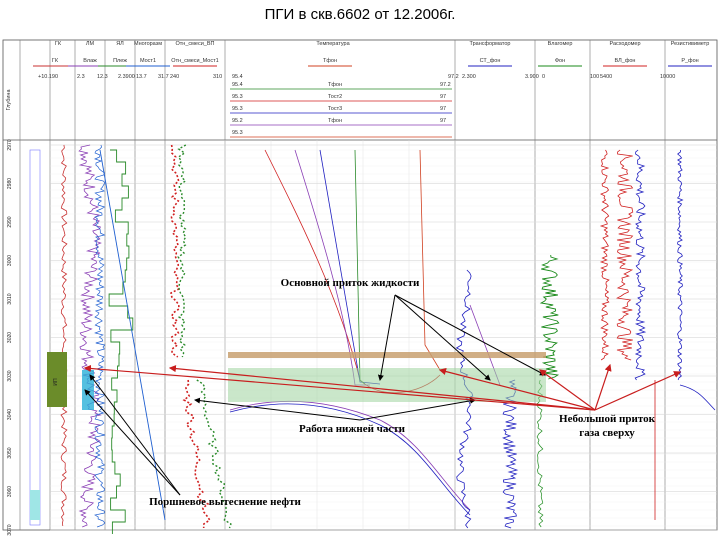 This screenshot has width=720, height=540. I want to click on depth-tick-label: 3070, so click(10, 529).